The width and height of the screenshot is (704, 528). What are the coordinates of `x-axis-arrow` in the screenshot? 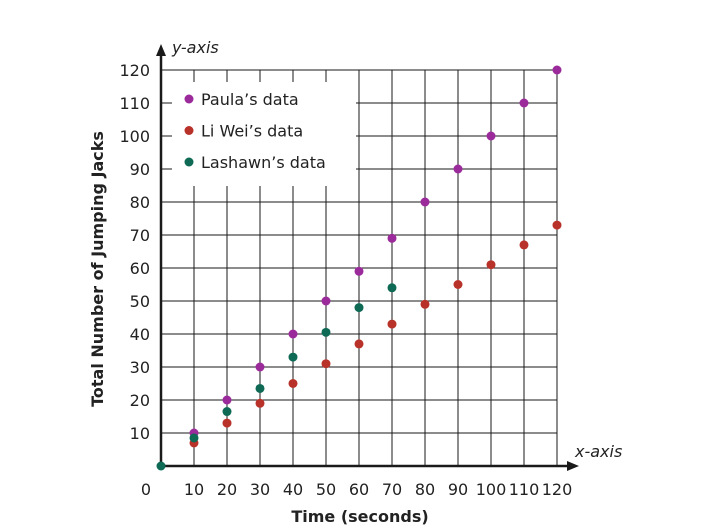 It's located at (573, 466).